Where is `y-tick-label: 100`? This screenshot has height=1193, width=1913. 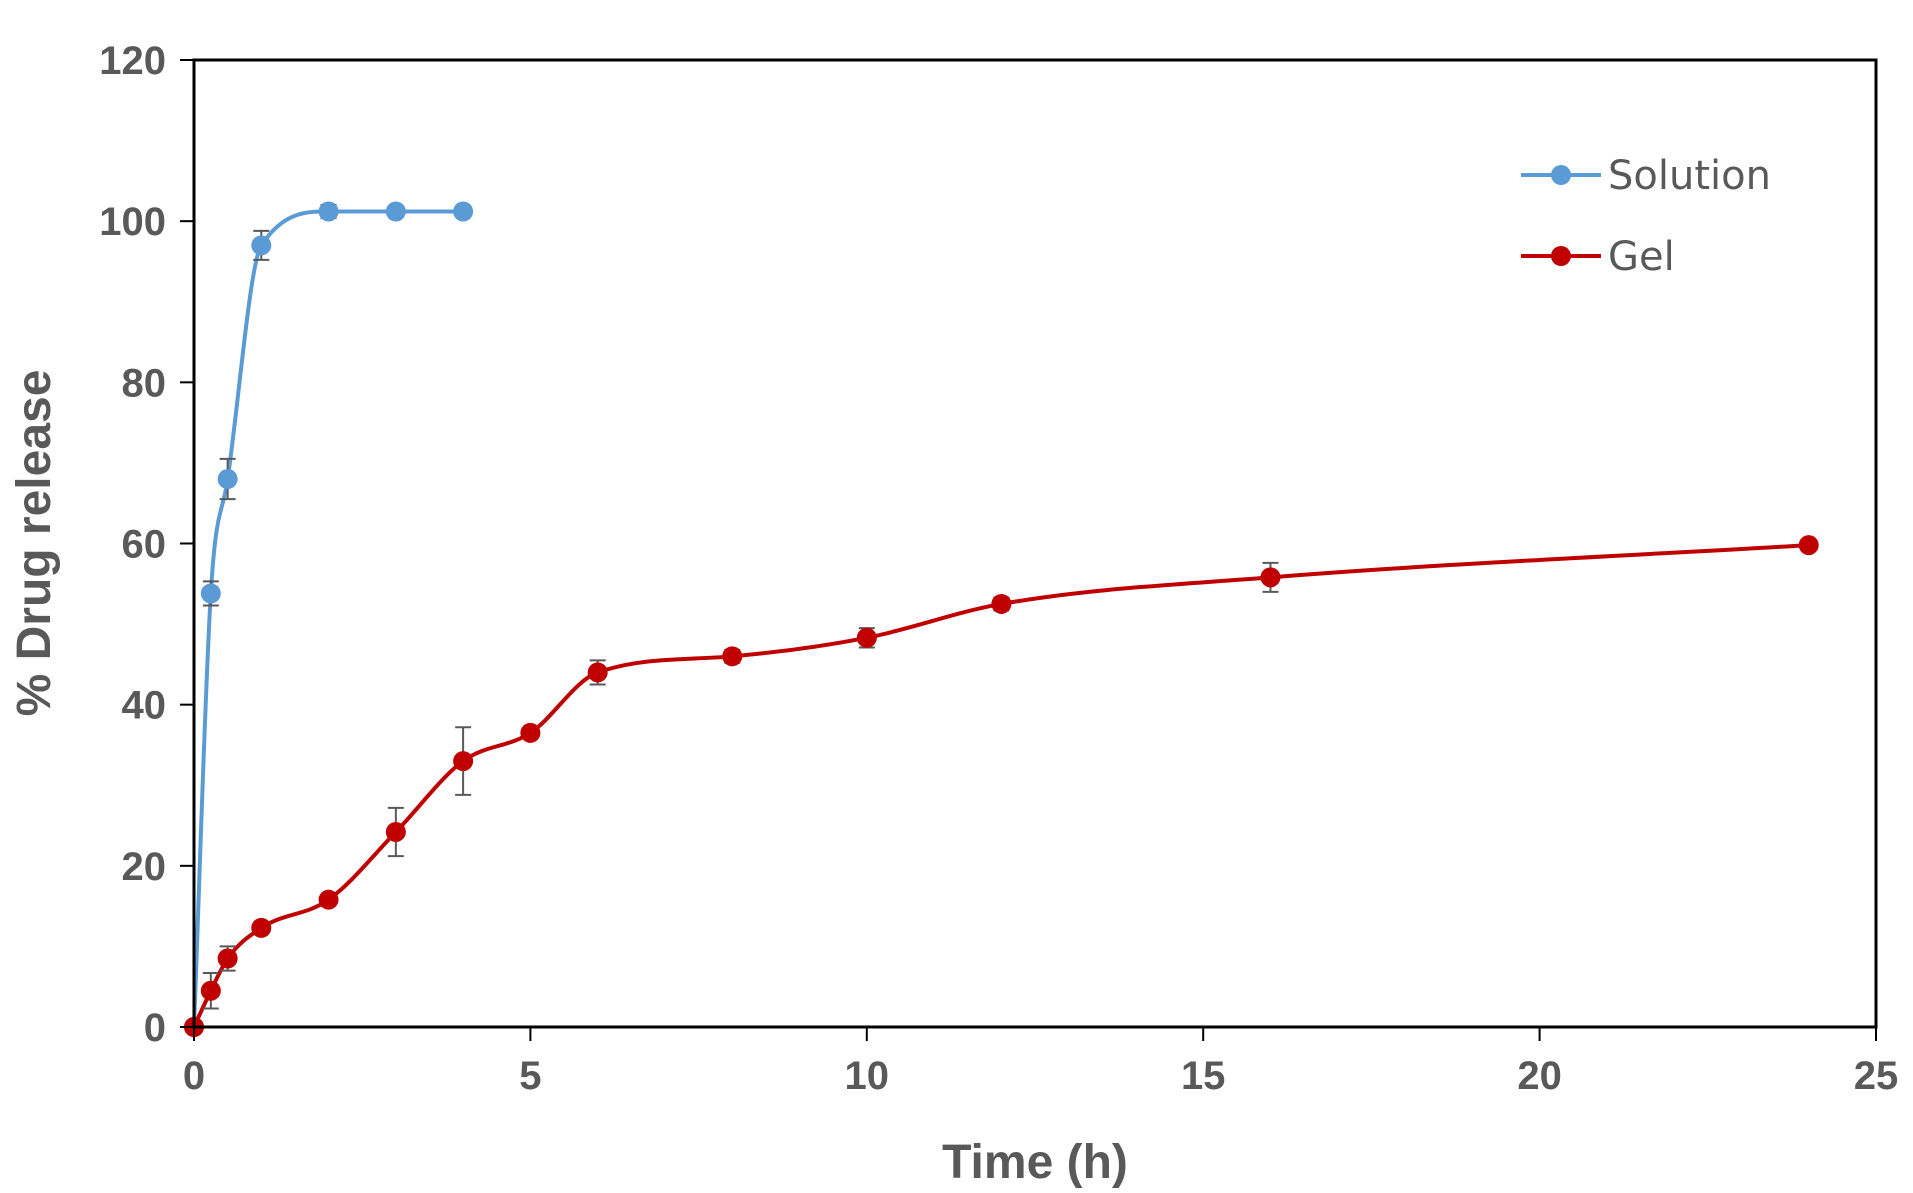
y-tick-label: 100 is located at coordinates (132, 222).